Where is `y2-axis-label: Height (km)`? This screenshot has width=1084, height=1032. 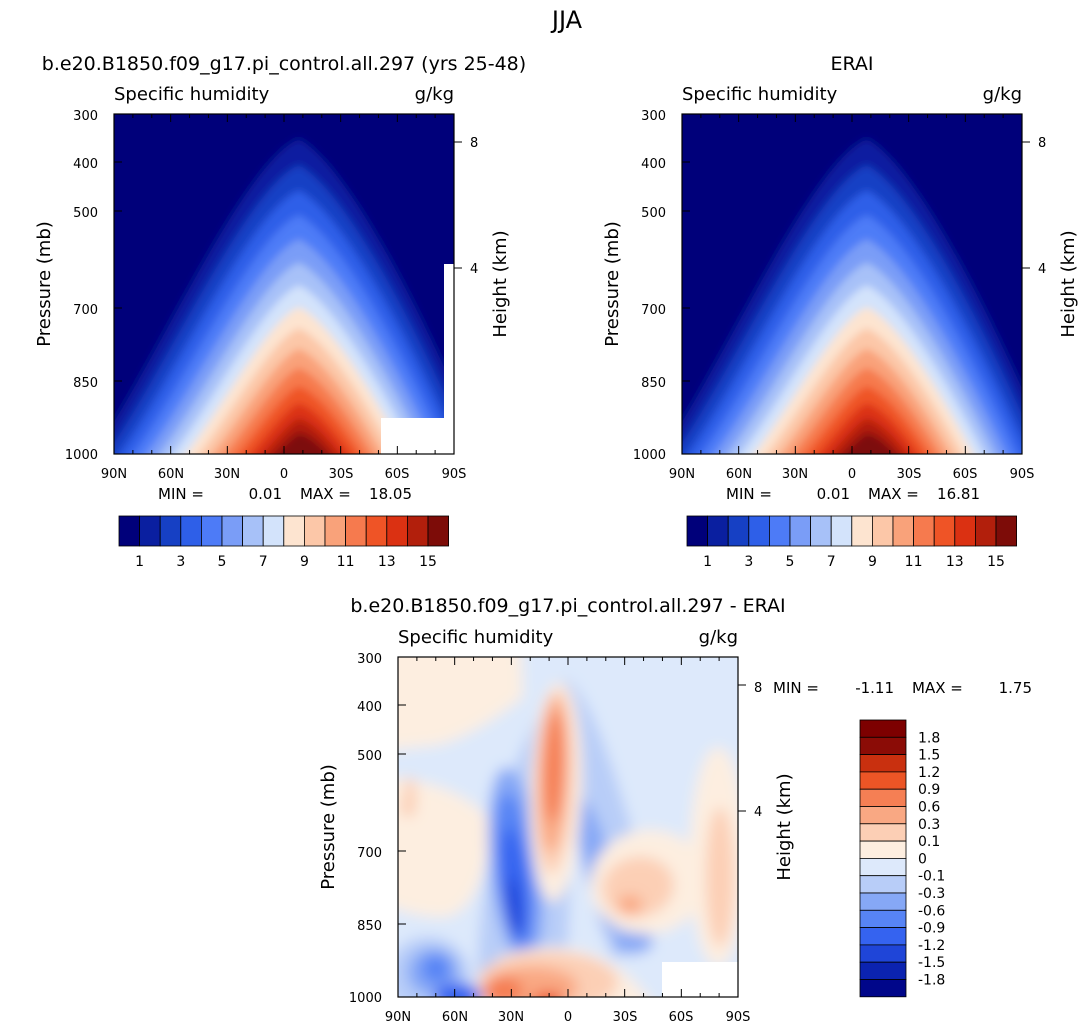 y2-axis-label: Height (km) is located at coordinates (784, 826).